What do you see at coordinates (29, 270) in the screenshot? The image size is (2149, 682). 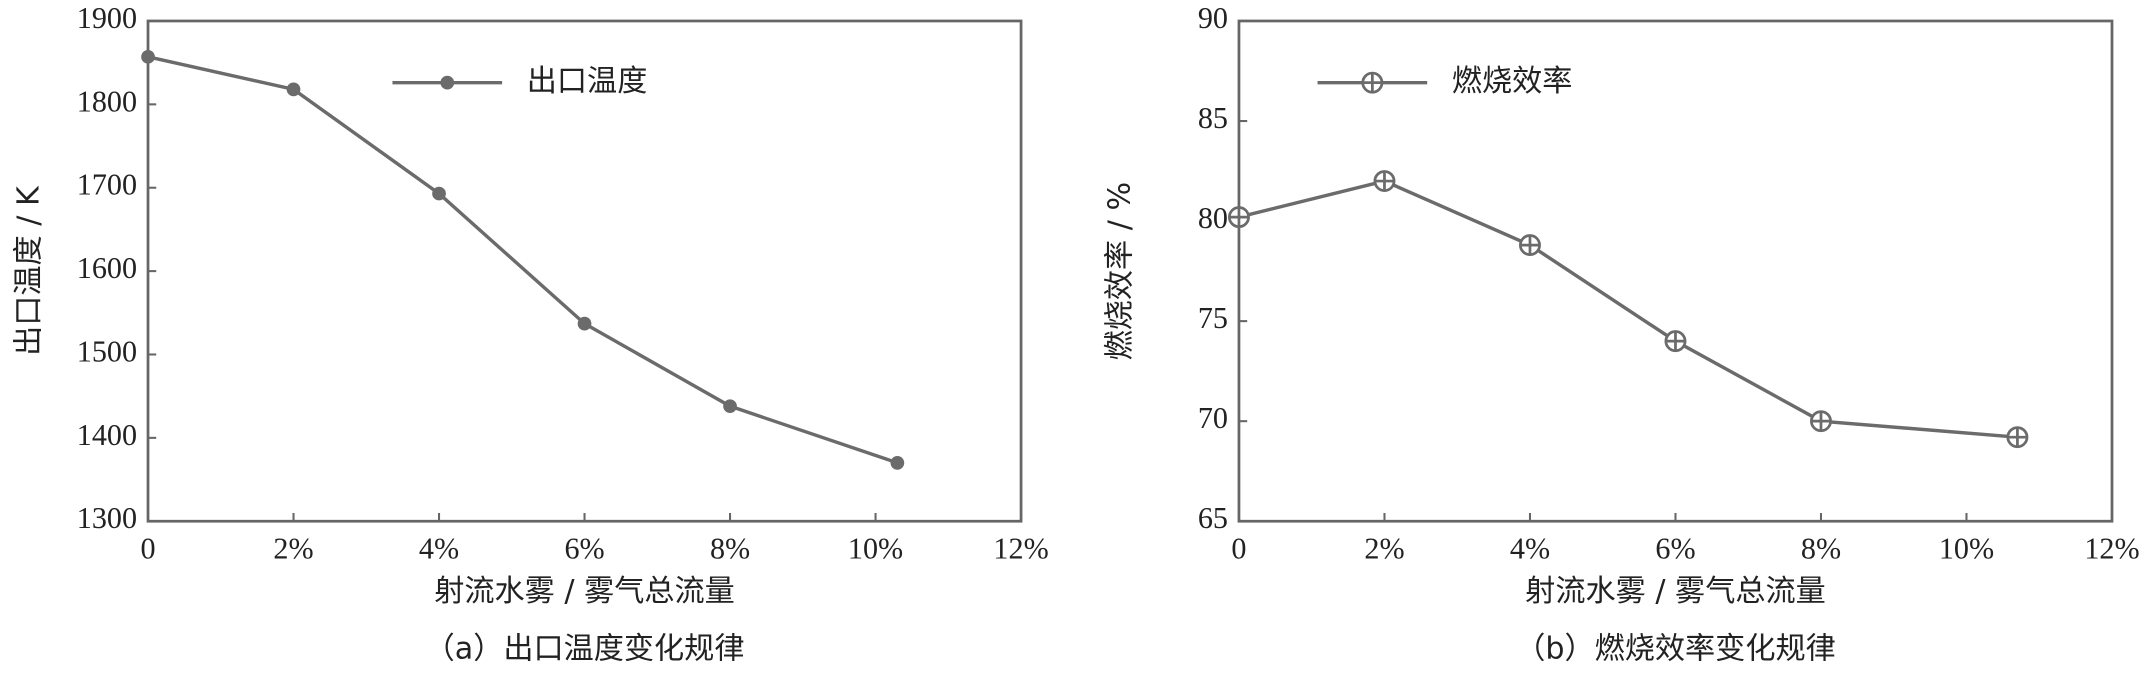 I see `y-axis-label: 出口温度 / K` at bounding box center [29, 270].